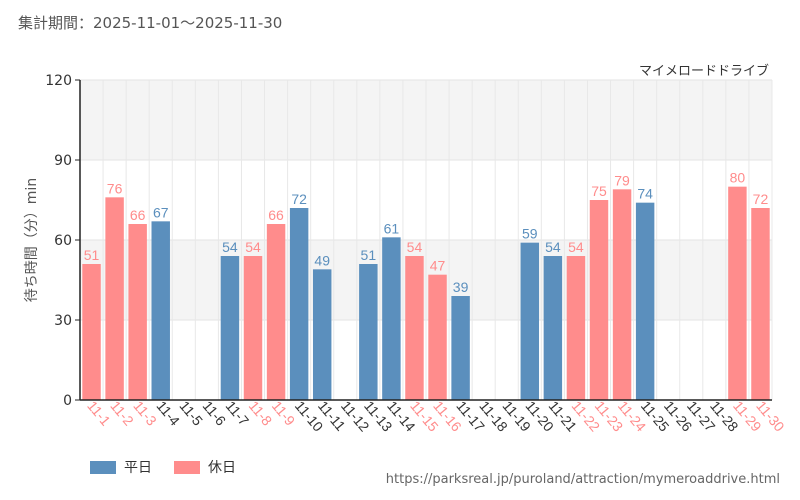 Image resolution: width=800 pixels, height=500 pixels. I want to click on x-tick-label-11-3: 11-3, so click(145, 413).